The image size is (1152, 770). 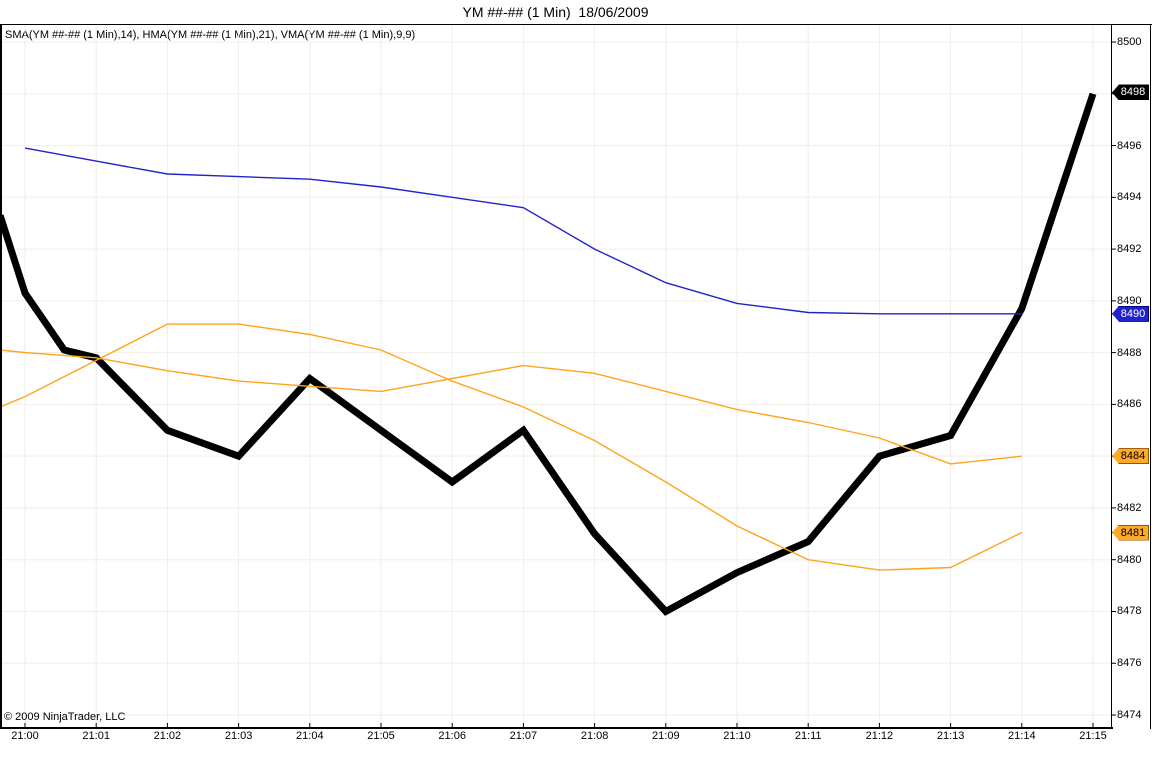 What do you see at coordinates (1130, 92) in the screenshot?
I see `last-price-tag: 8498` at bounding box center [1130, 92].